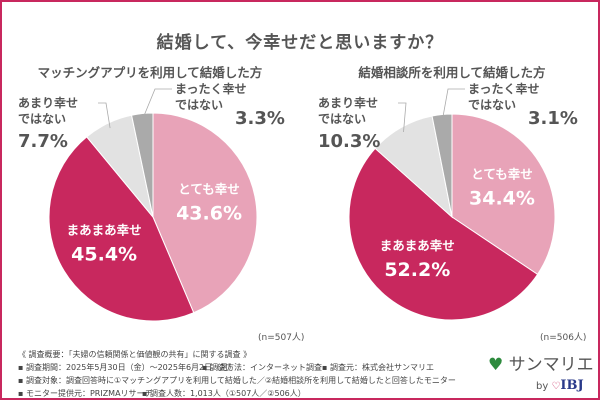 The height and width of the screenshot is (400, 600). Describe the element at coordinates (417, 245) in the screenshot. I see `pie2-label-2: まあまあ幸せ` at that location.